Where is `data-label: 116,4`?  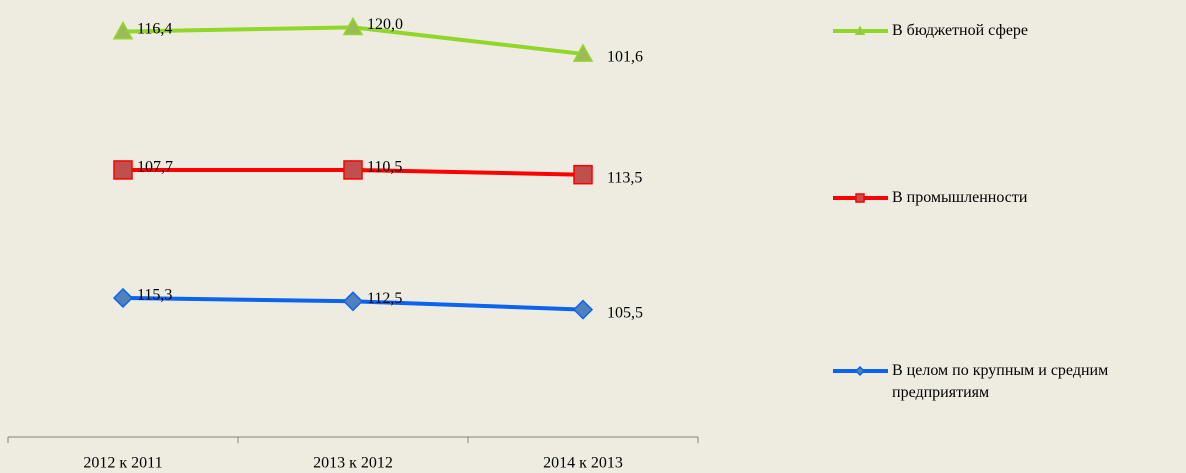
data-label: 116,4 is located at coordinates (154, 28).